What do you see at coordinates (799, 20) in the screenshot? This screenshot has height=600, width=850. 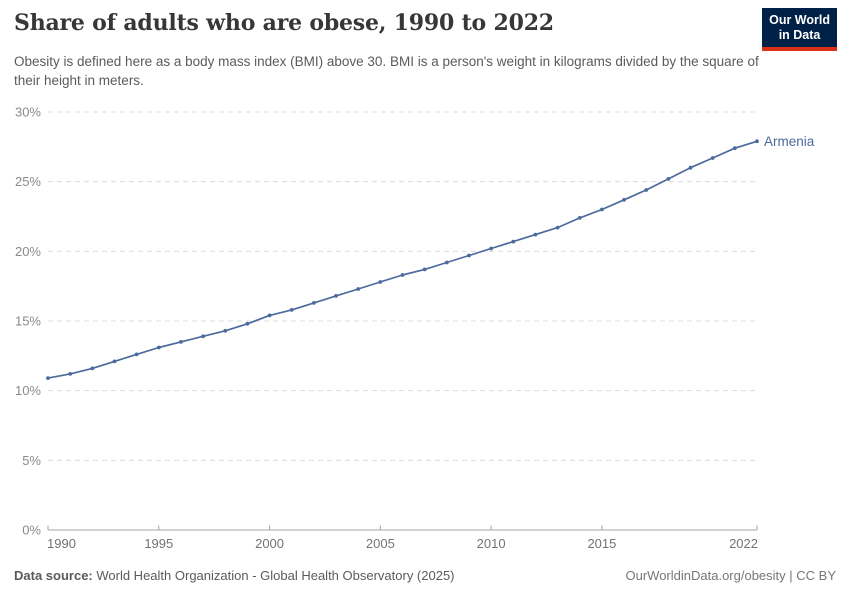 I see `owid-logo-line1: Our World` at bounding box center [799, 20].